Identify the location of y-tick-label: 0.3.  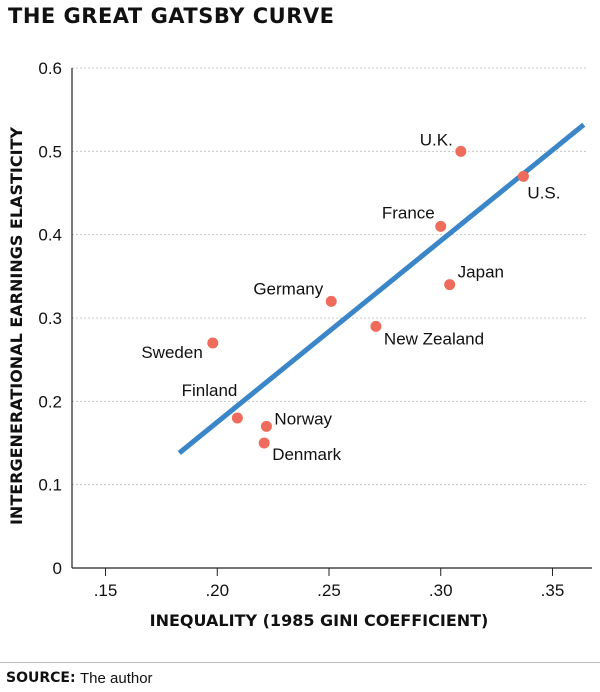
(50, 318).